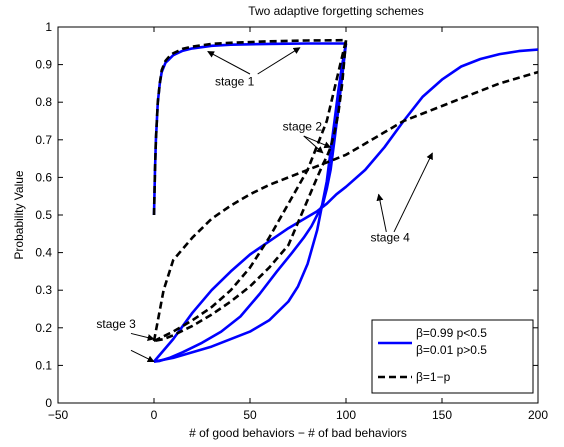 The height and width of the screenshot is (447, 564). Describe the element at coordinates (43, 328) in the screenshot. I see `y-tick-label: 0.2` at that location.